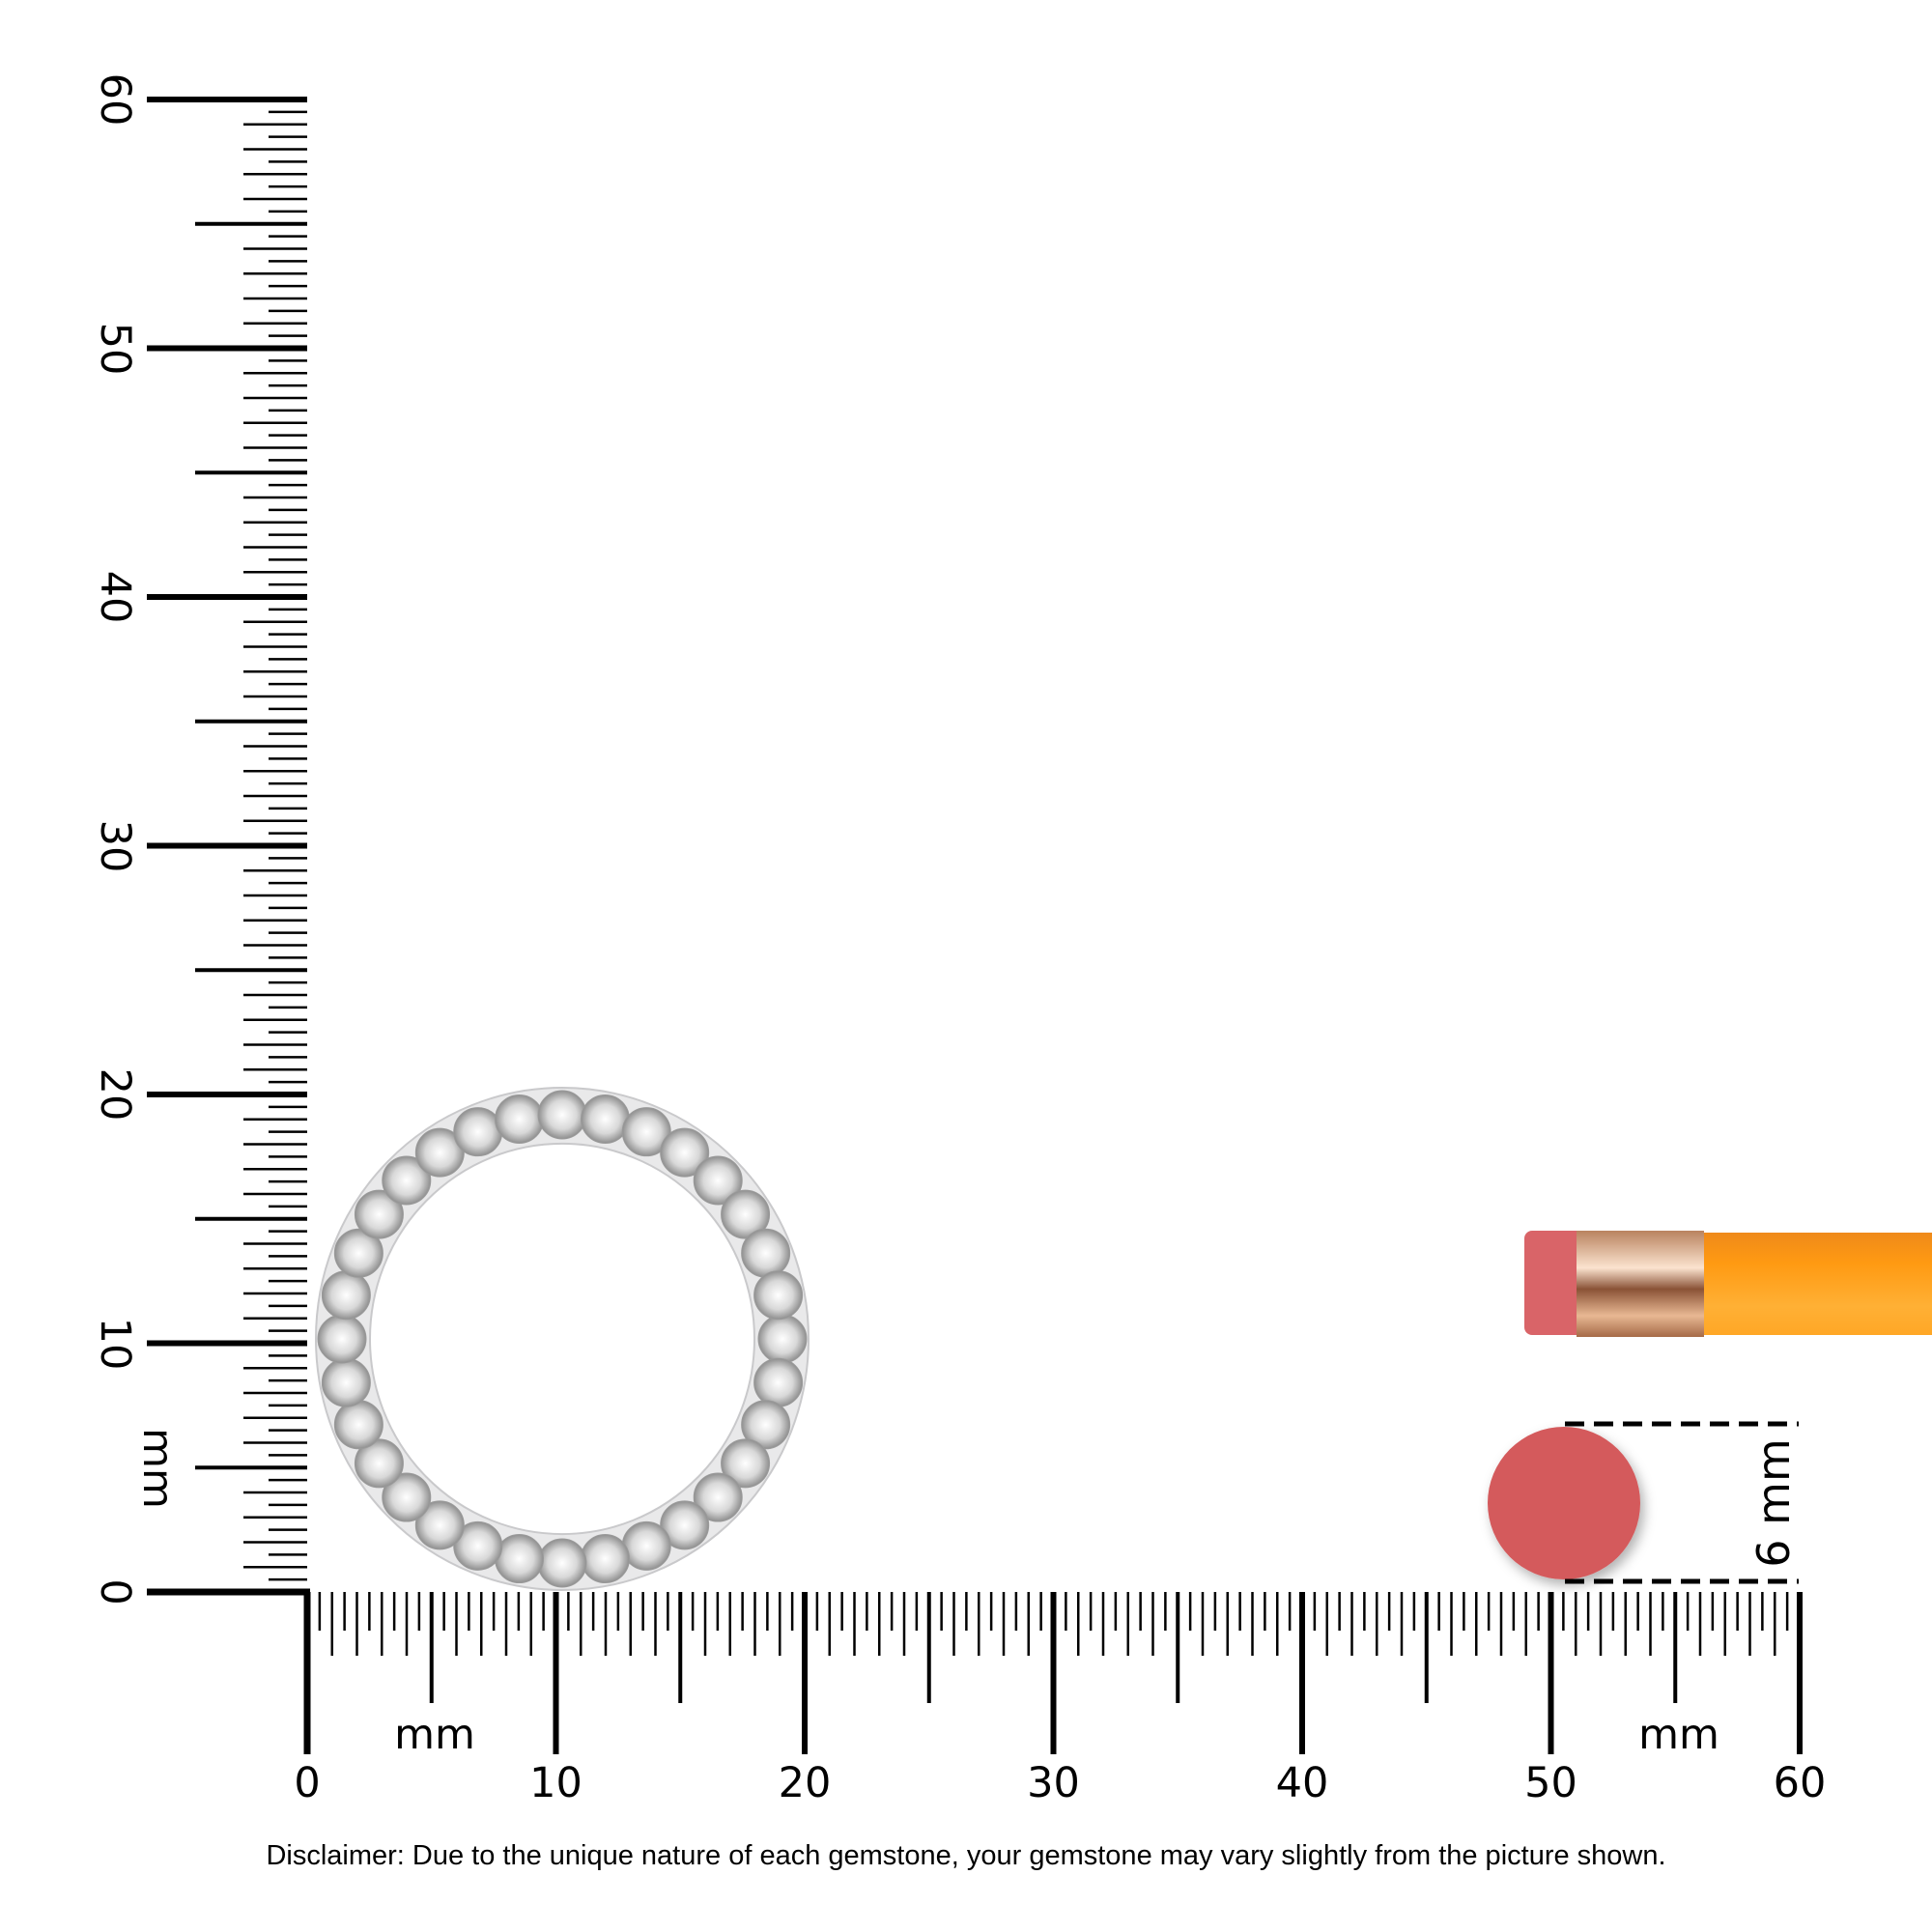  I want to click on x-ruler-label: 10, so click(555, 1783).